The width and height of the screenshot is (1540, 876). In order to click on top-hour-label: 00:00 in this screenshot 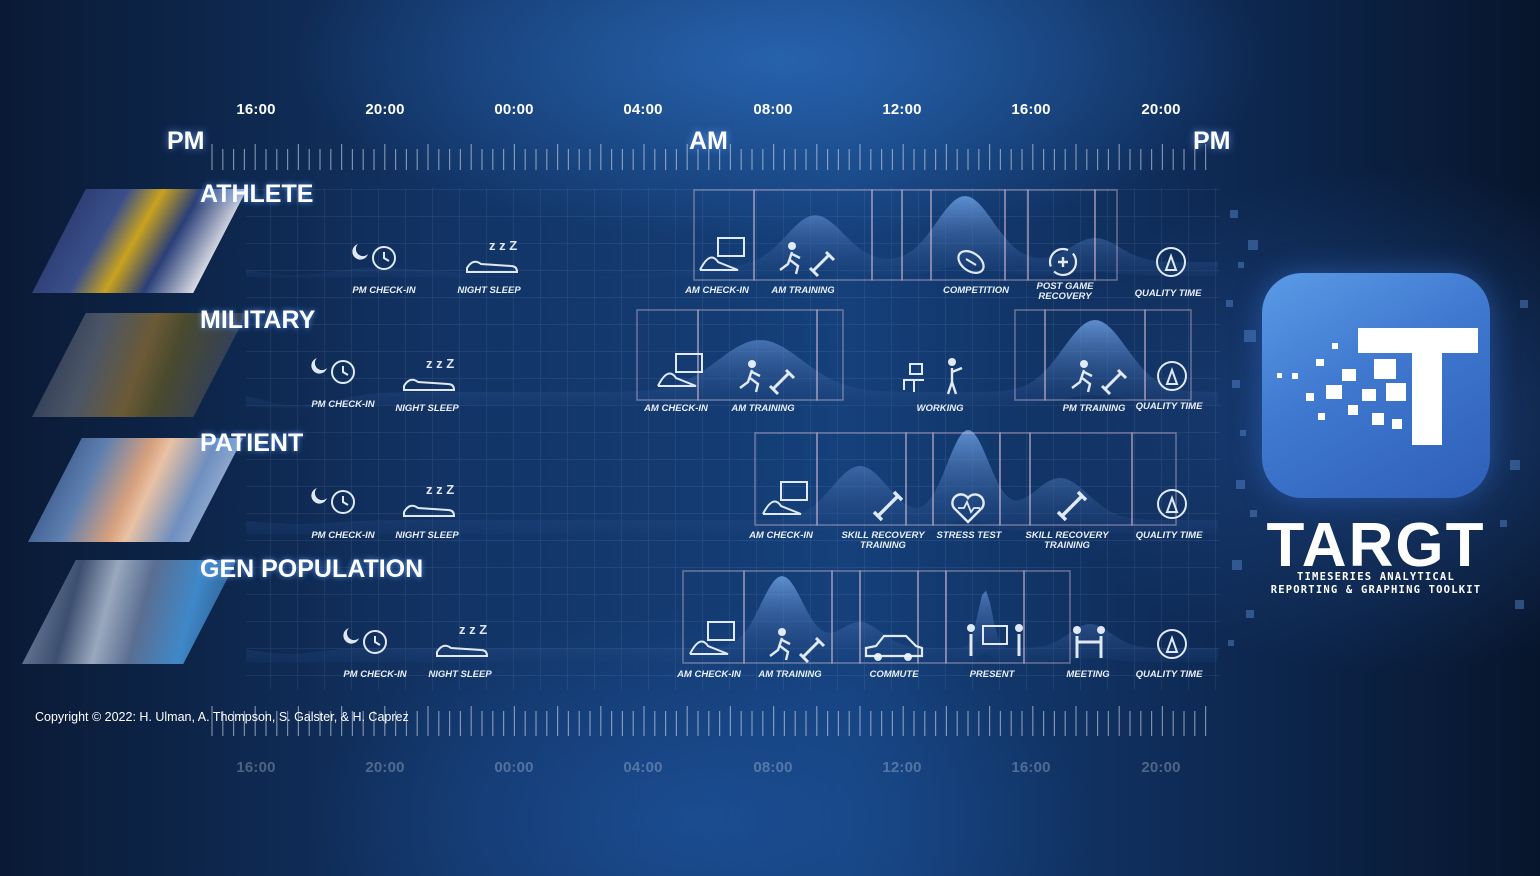, I will do `click(514, 109)`.